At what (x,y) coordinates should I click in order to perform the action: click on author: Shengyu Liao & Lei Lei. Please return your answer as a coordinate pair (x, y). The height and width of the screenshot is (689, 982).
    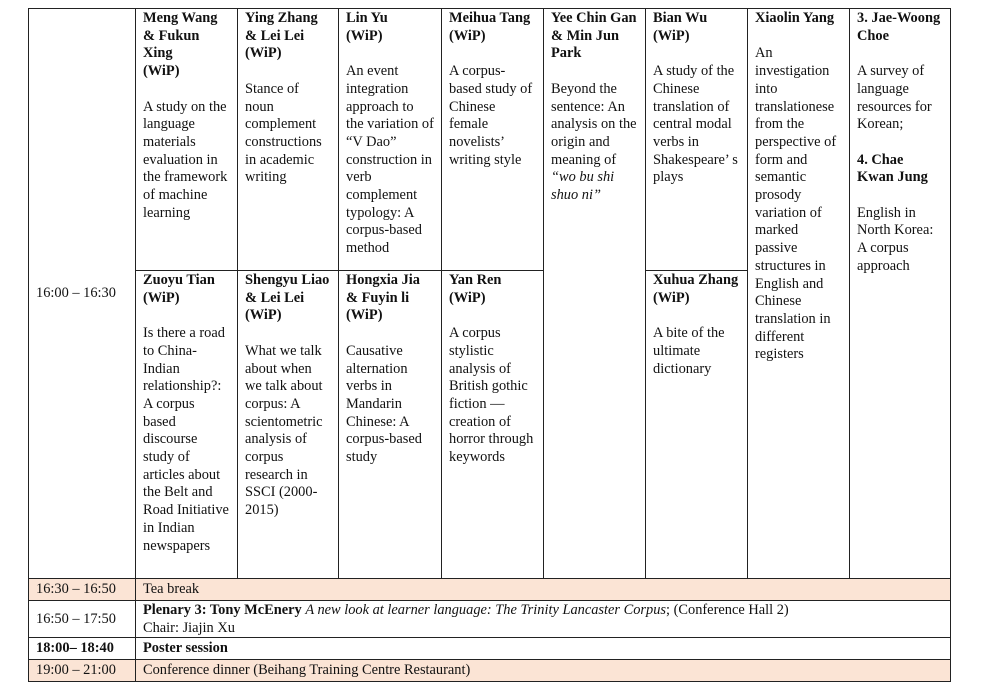
    Looking at the image, I should click on (287, 289).